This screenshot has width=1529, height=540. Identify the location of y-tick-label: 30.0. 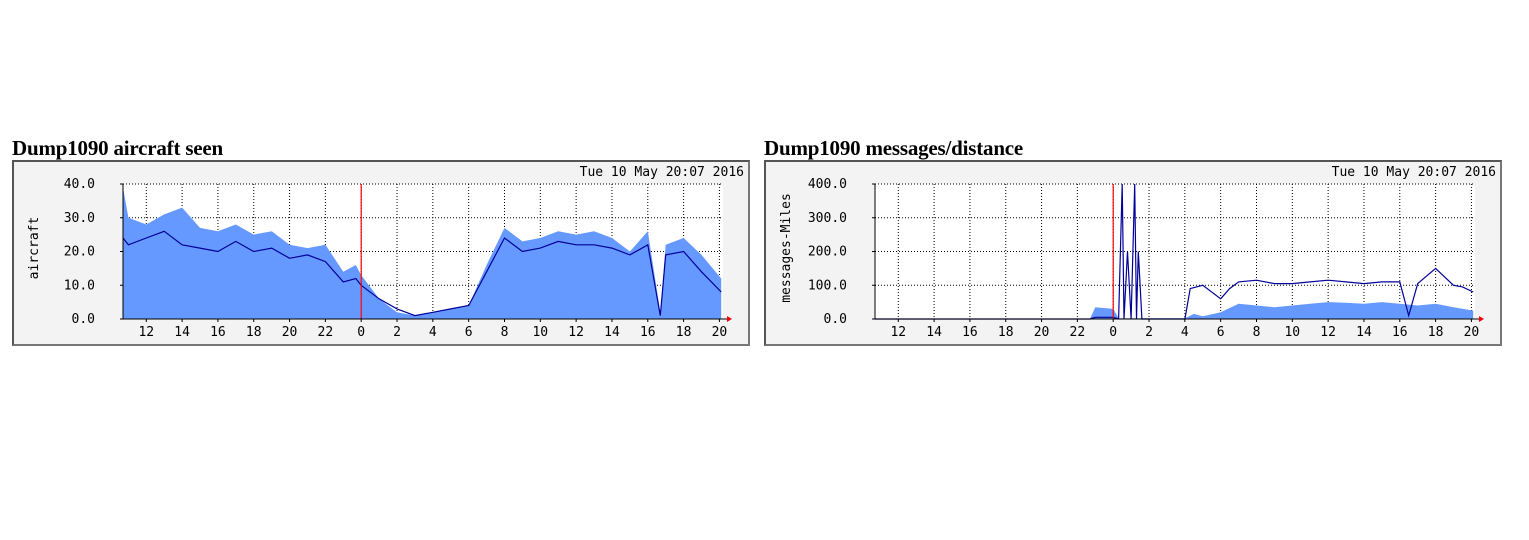
(79, 218).